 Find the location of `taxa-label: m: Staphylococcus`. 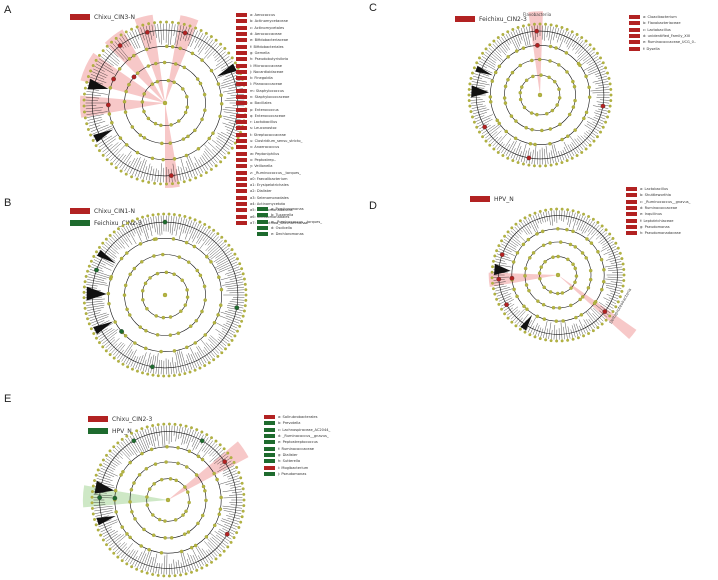

taxa-label: m: Staphylococcus is located at coordinates (267, 91).